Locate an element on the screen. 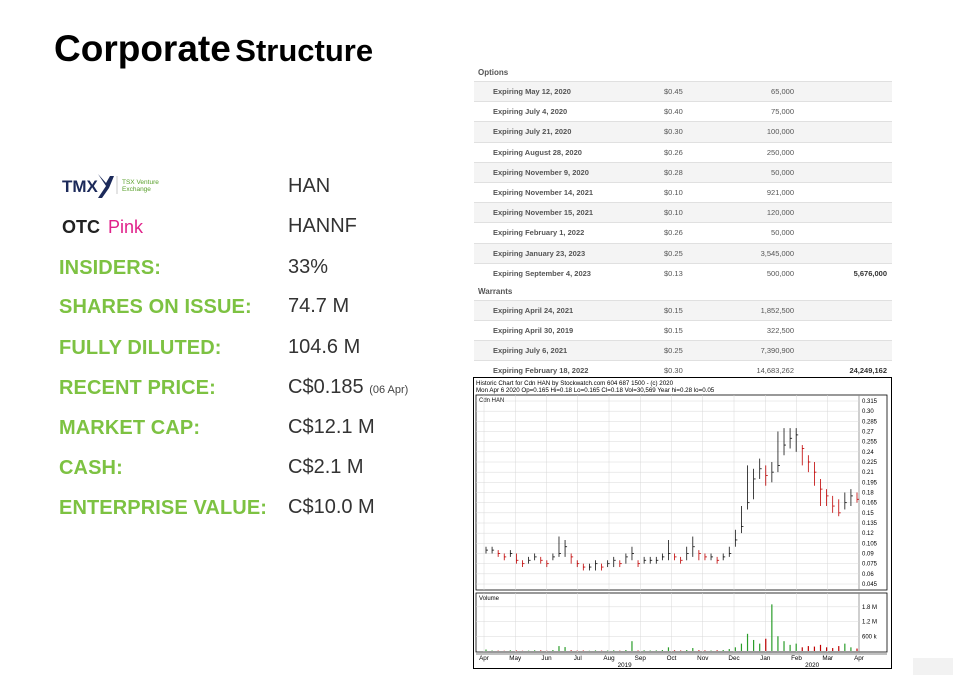 The height and width of the screenshot is (675, 974). month-label: Oct is located at coordinates (672, 658).